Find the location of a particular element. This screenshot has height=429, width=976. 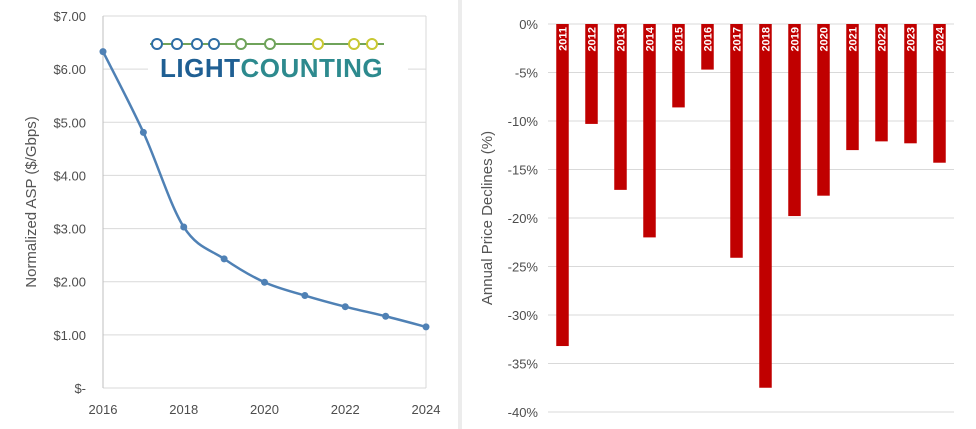

x-tick-label: 2022 is located at coordinates (345, 409).